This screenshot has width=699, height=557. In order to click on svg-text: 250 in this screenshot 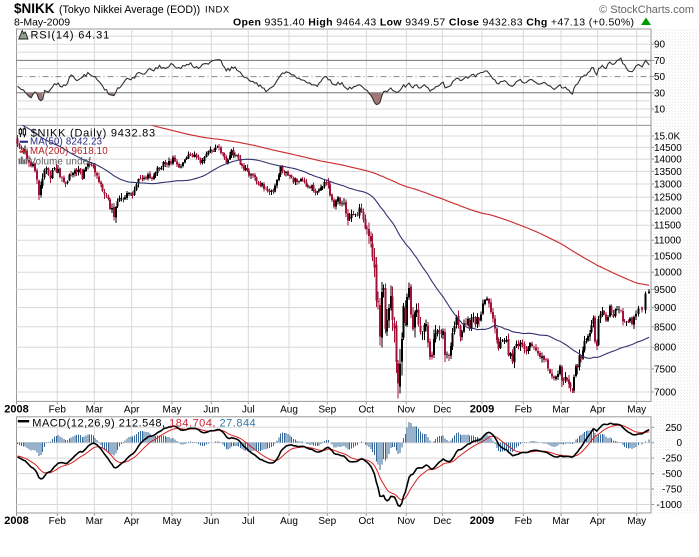, I will do `click(673, 428)`.